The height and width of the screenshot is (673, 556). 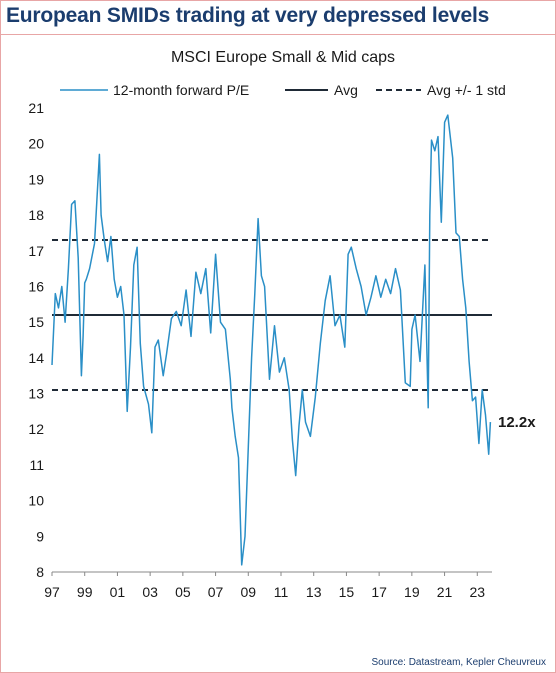 I want to click on x-tick-label: 09, so click(x=248, y=592).